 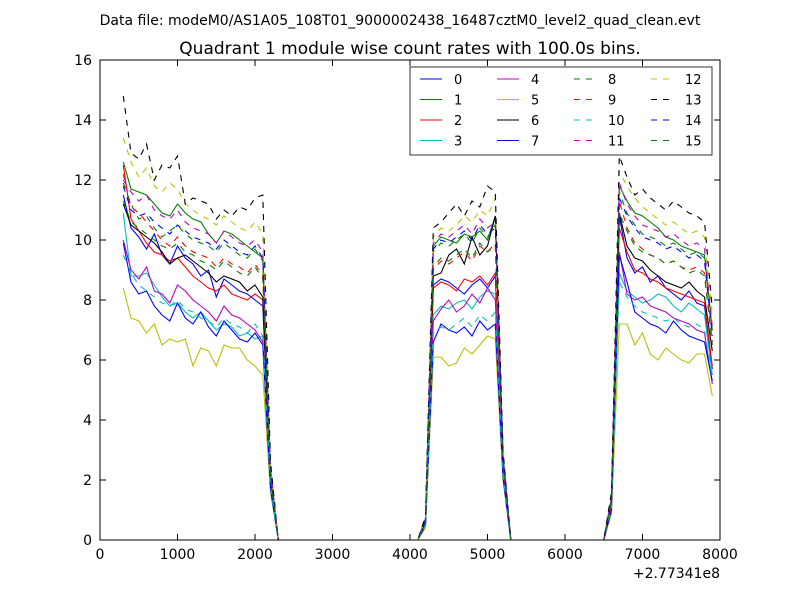 I want to click on y-tick-label: 10, so click(x=83, y=241).